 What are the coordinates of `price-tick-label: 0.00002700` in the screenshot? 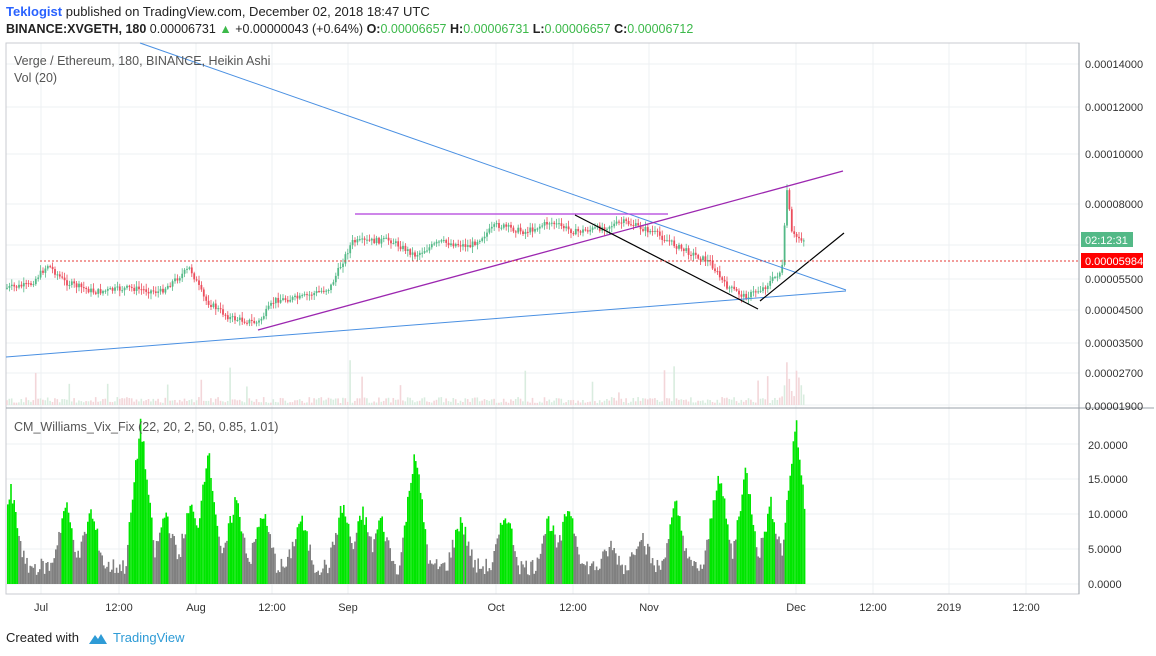 It's located at (1114, 374).